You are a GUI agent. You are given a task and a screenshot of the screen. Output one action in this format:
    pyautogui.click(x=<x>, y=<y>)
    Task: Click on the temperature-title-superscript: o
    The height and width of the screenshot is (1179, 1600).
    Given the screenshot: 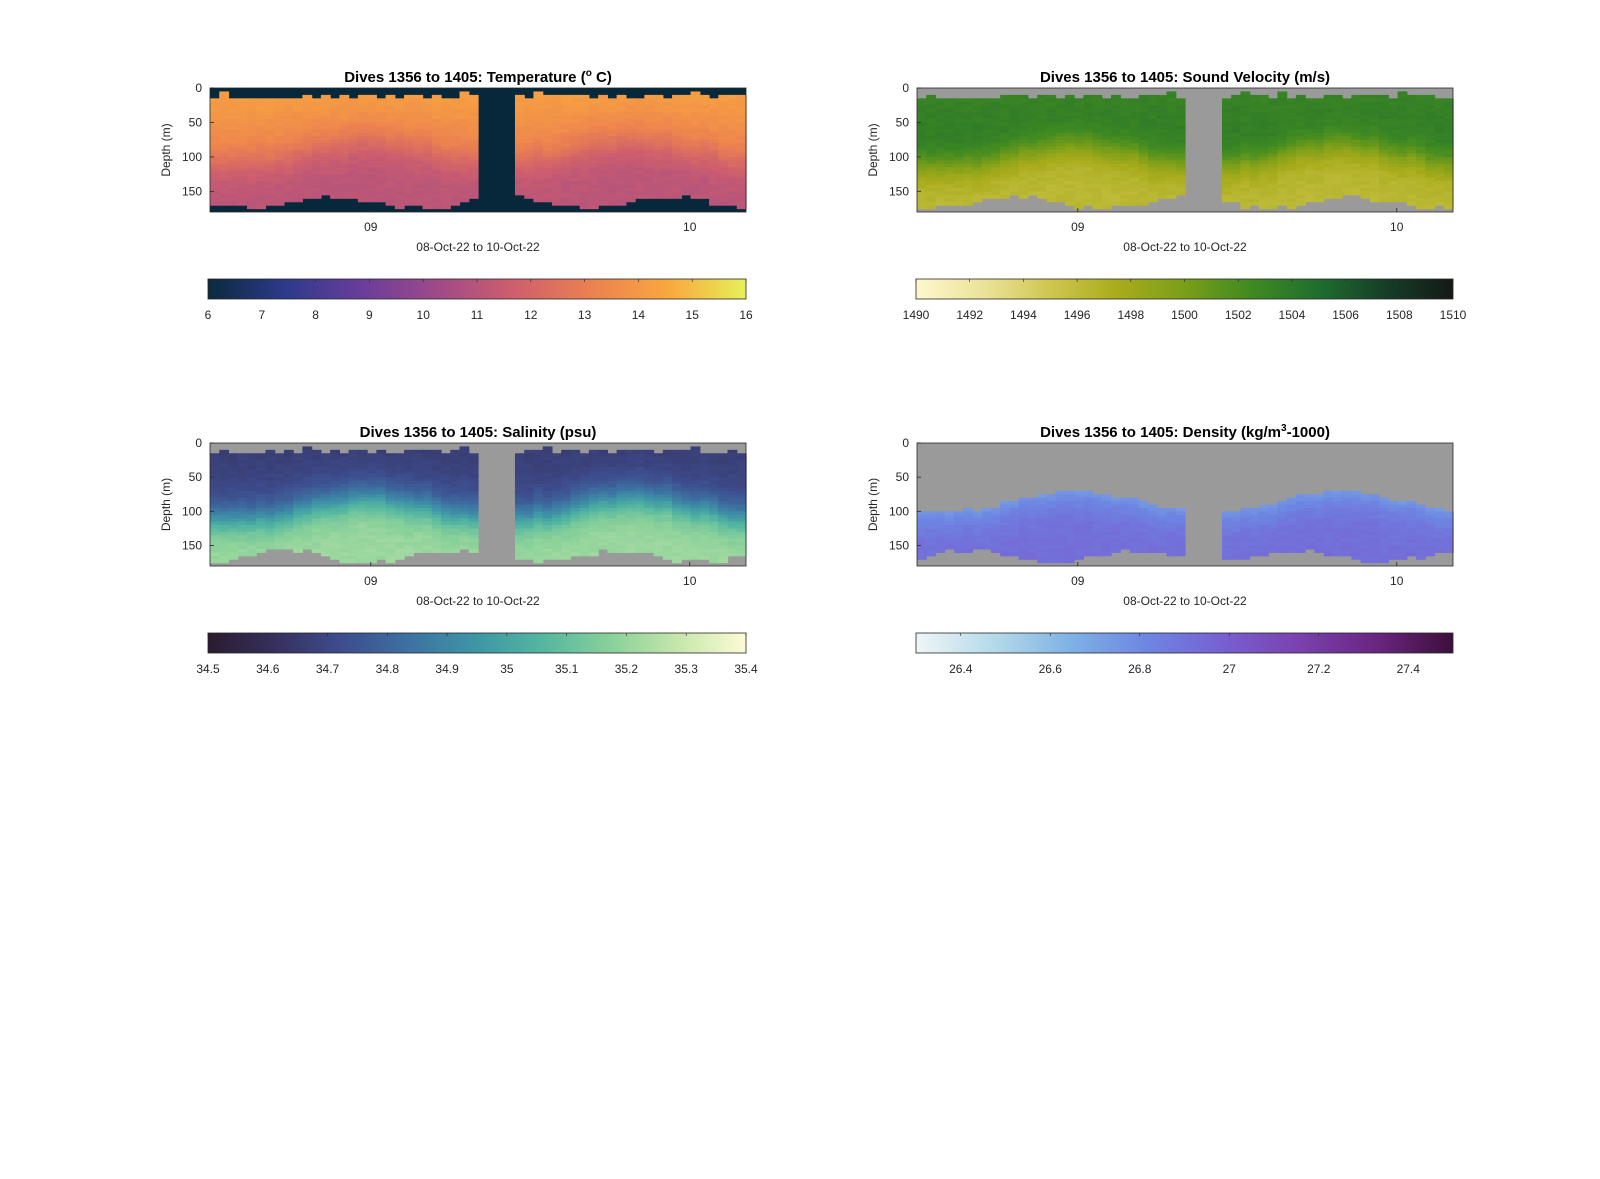 What is the action you would take?
    pyautogui.click(x=589, y=73)
    